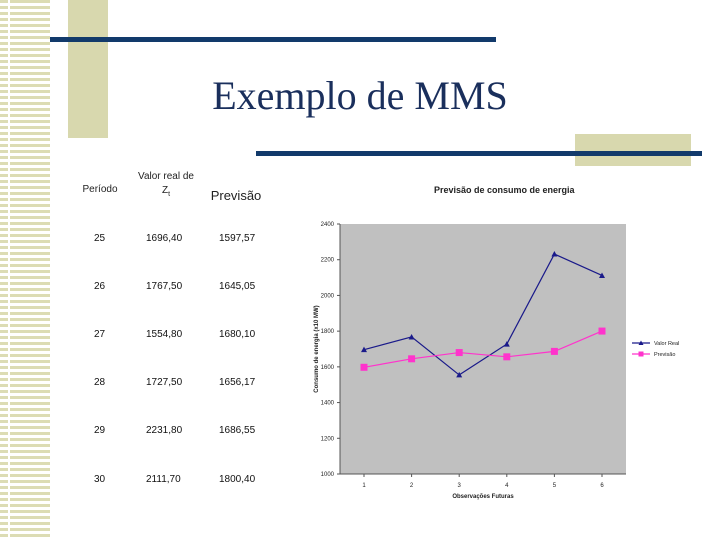  Describe the element at coordinates (666, 344) in the screenshot. I see `legend-label: Valor Real` at that location.